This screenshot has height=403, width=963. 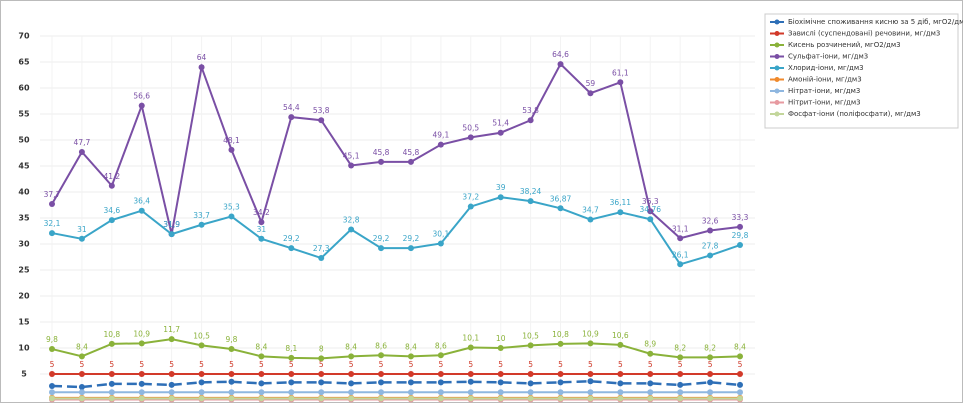 What do you see at coordinates (52, 339) in the screenshot?
I see `value-label: 9,8` at bounding box center [52, 339].